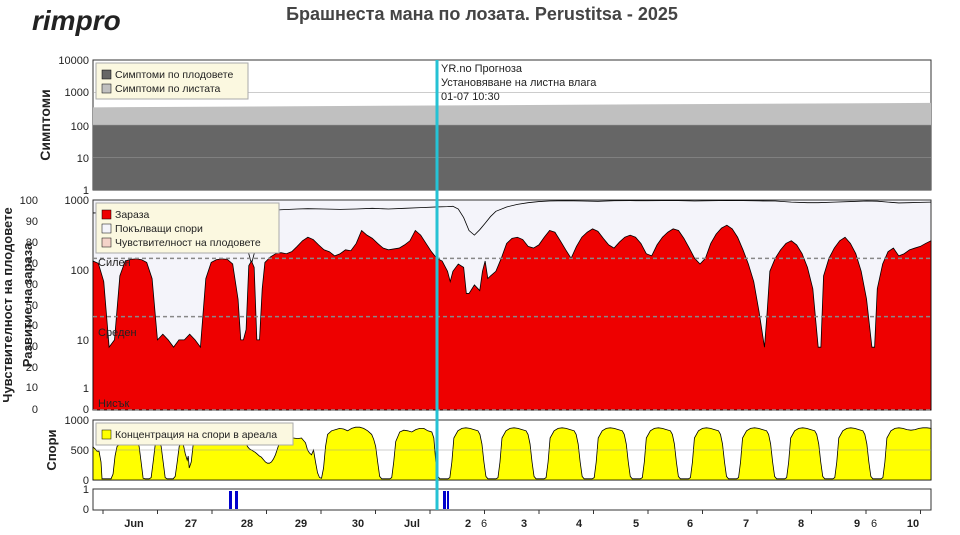 The image size is (960, 535). I want to click on symptoms-tick-label: 1000, so click(77, 93).